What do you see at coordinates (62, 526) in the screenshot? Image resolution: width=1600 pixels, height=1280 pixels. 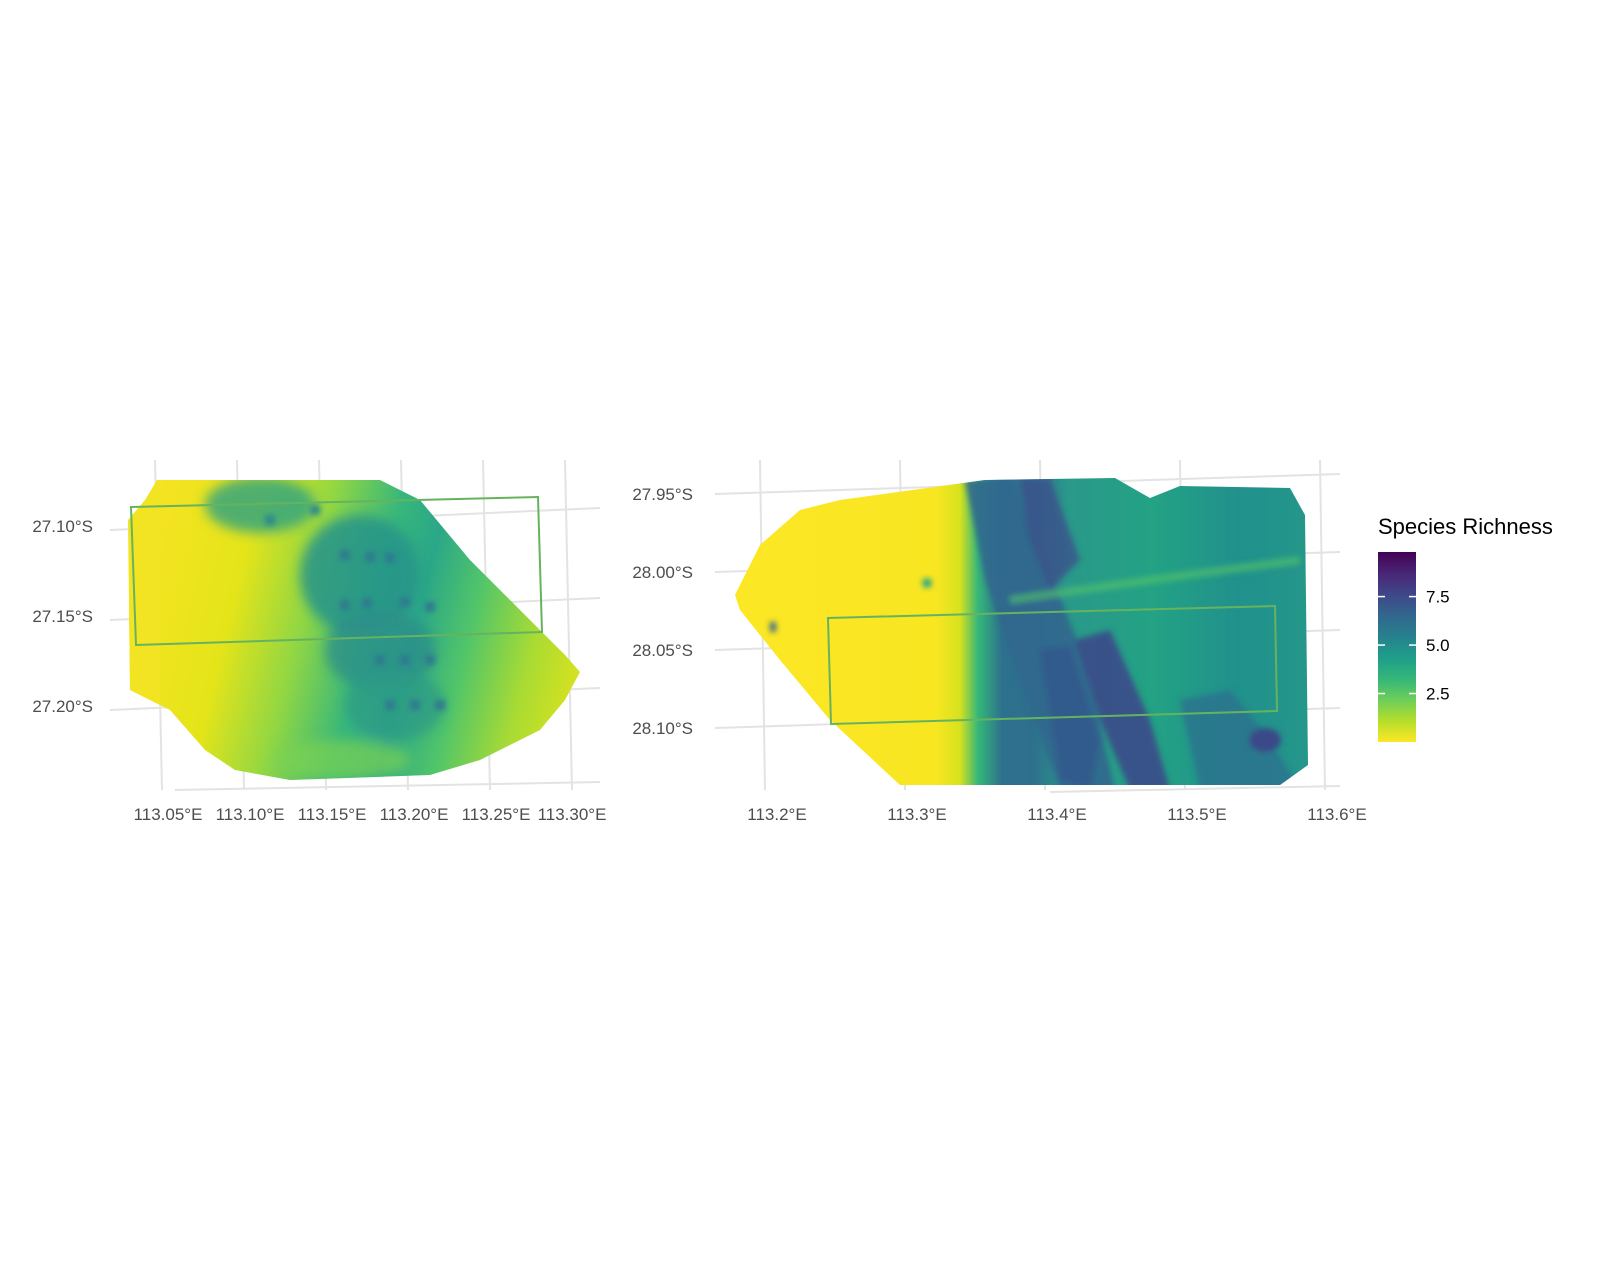 I see `left-y-tick: 27.10°S` at bounding box center [62, 526].